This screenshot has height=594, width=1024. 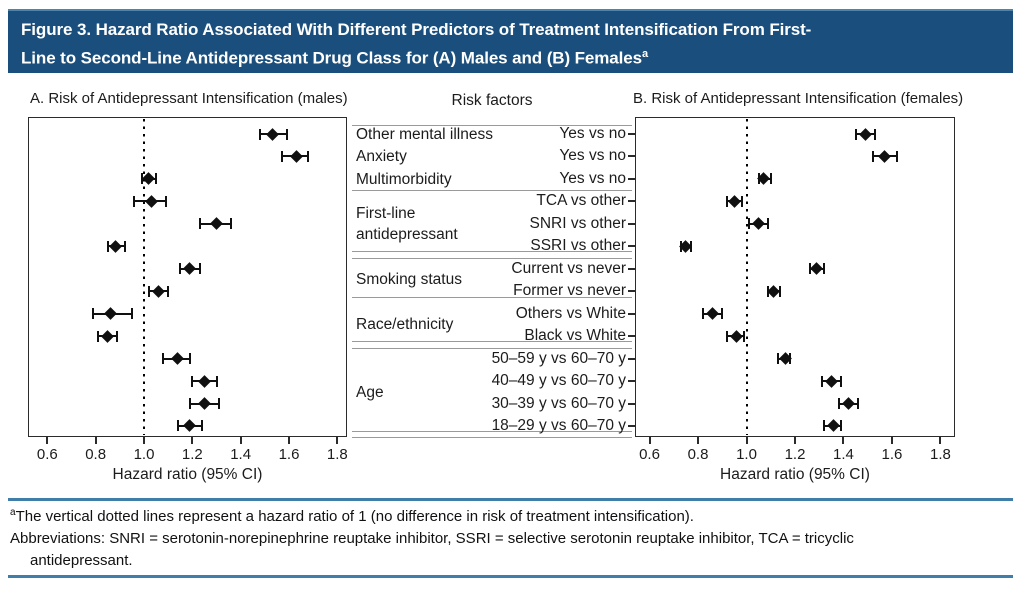 What do you see at coordinates (577, 223) in the screenshot?
I see `comparator-label: SNRI vs other` at bounding box center [577, 223].